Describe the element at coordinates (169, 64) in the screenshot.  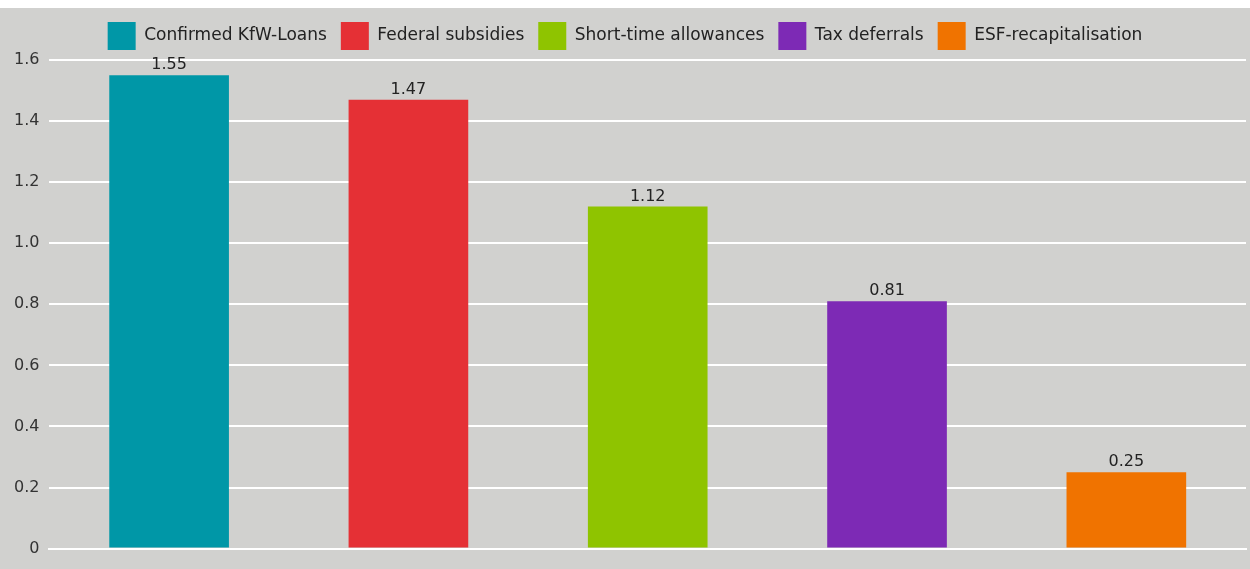
I see `data-label: 1.55` at that location.